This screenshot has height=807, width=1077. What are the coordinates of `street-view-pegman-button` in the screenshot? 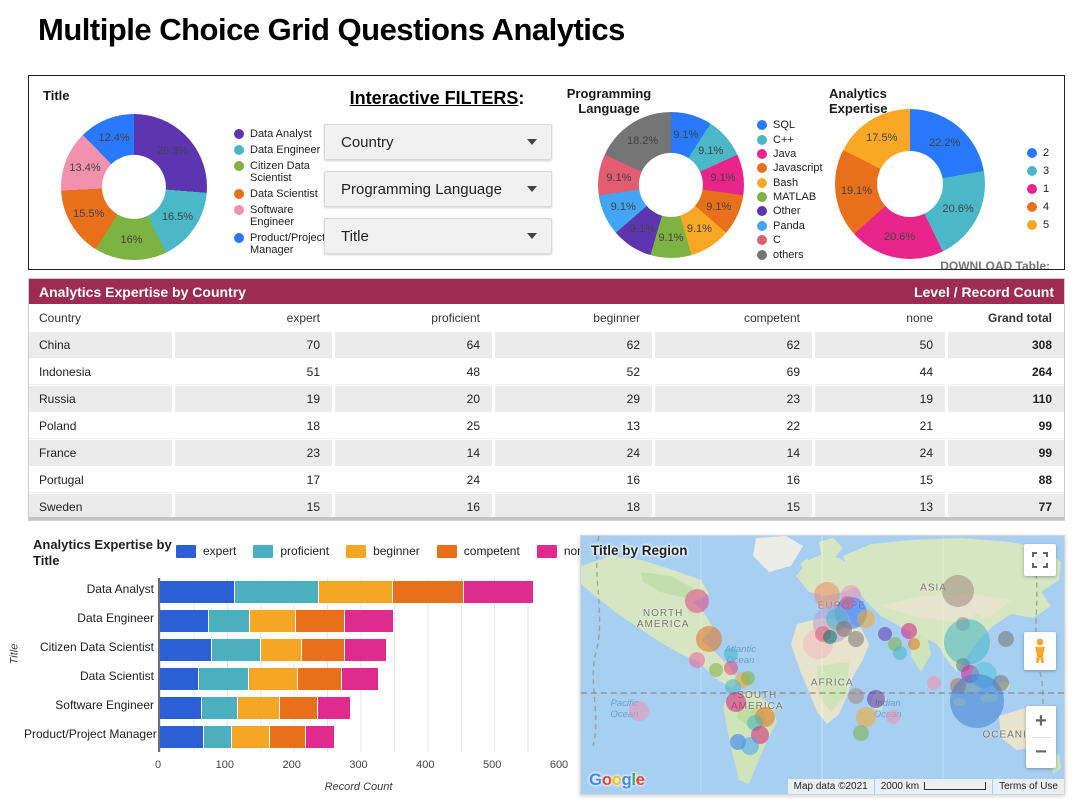 It's located at (1040, 651).